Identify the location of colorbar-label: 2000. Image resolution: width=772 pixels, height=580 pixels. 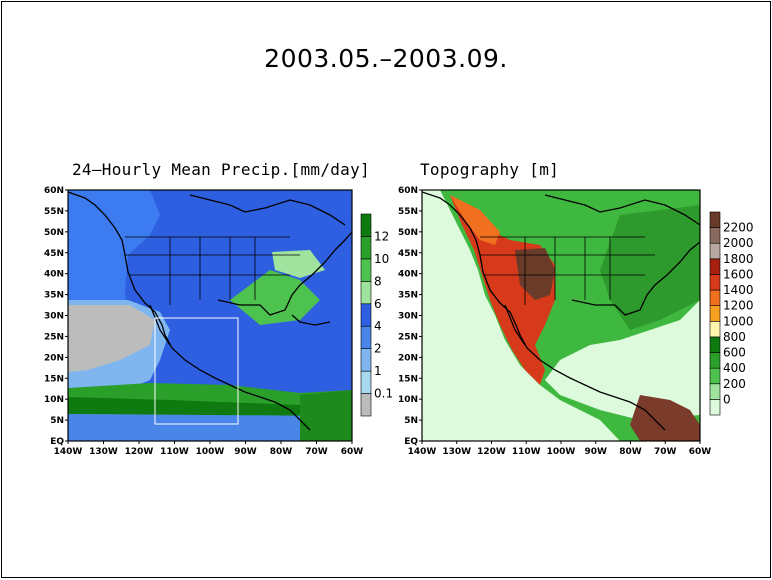
(738, 243).